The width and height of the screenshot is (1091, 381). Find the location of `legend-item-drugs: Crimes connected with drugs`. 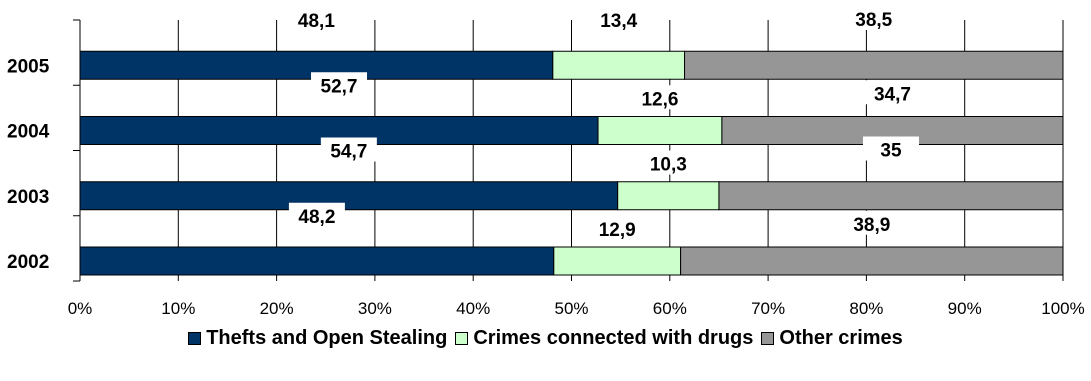

legend-item-drugs: Crimes connected with drugs is located at coordinates (604, 338).